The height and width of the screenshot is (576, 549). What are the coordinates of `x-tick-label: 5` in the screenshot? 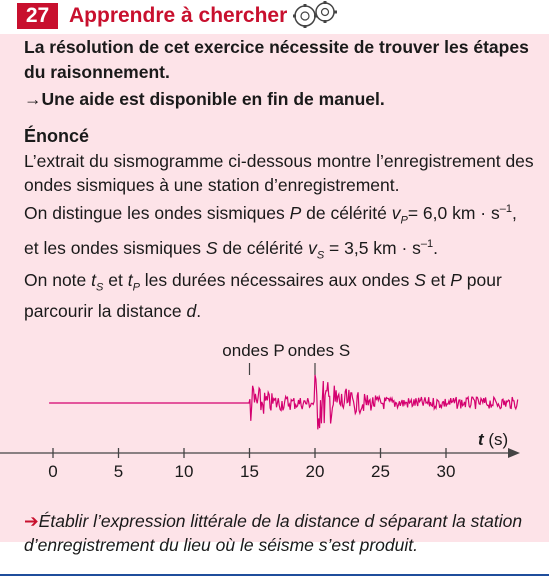 It's located at (118, 471).